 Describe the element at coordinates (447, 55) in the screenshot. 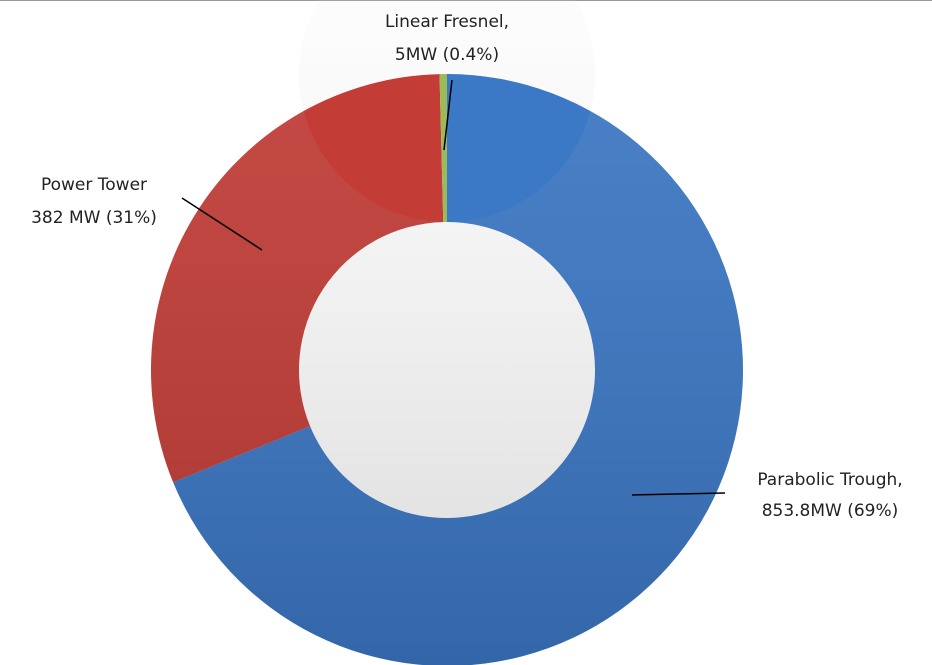

I see `slice-value-label: 5MW (0.4%)` at that location.